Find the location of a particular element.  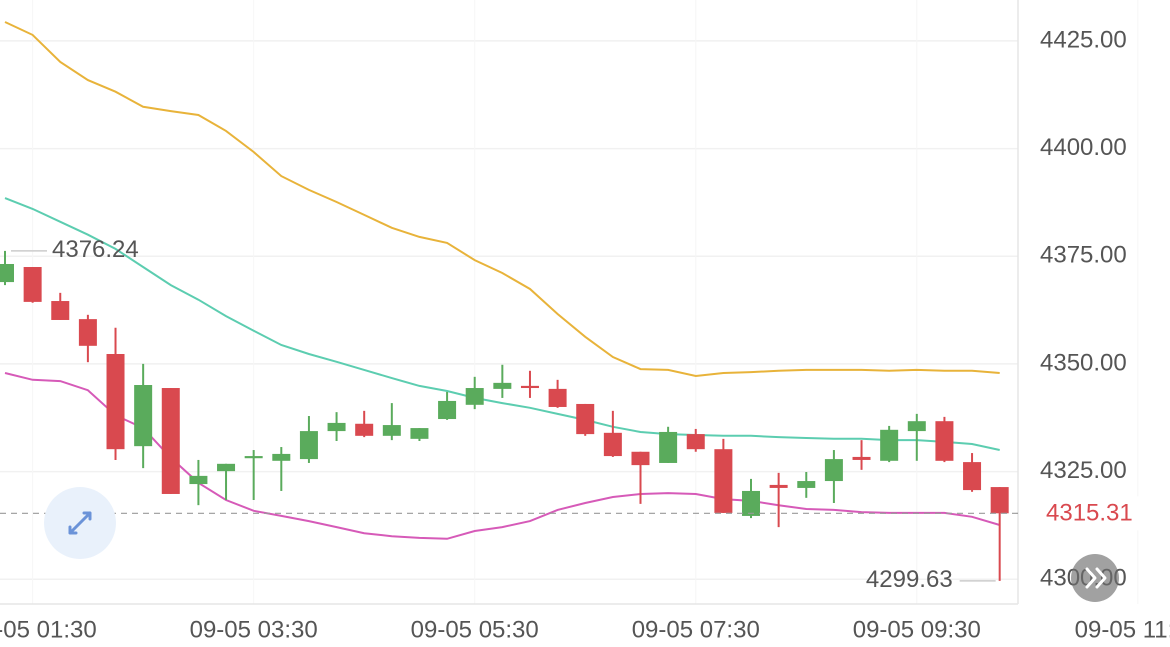

scroll-latest-icon is located at coordinates (1096, 578).